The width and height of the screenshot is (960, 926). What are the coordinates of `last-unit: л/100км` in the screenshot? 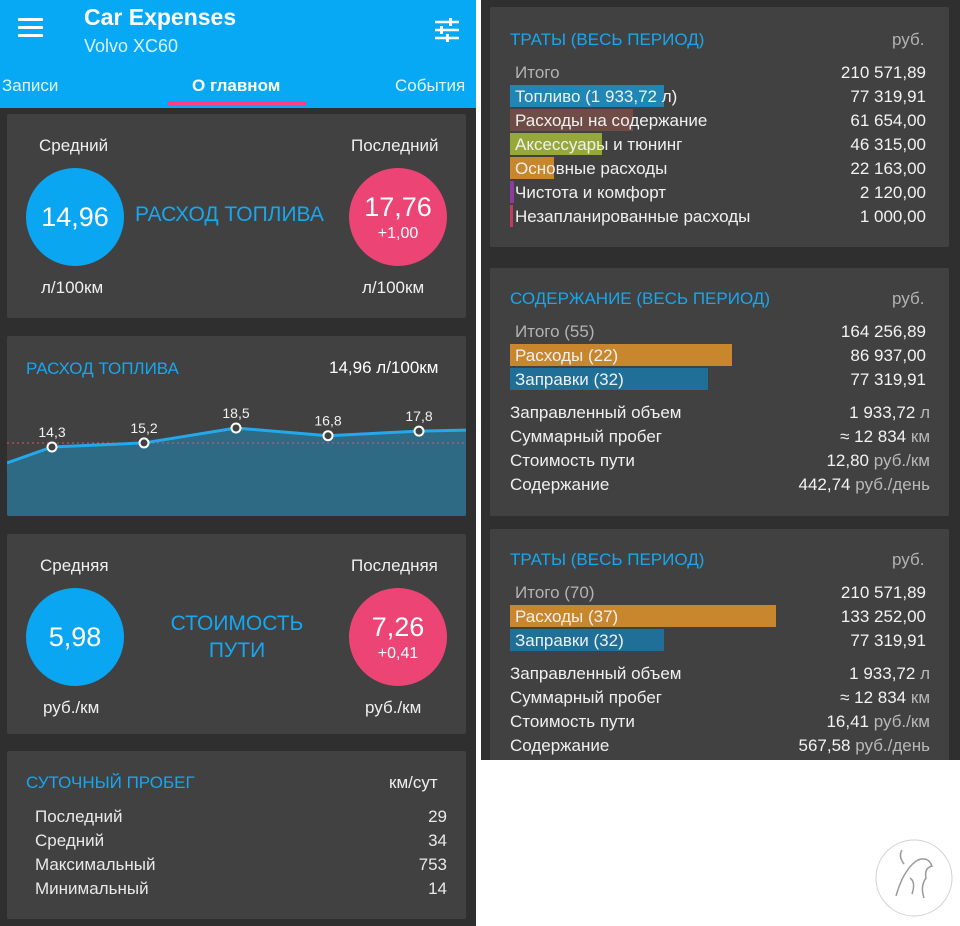 It's located at (393, 287).